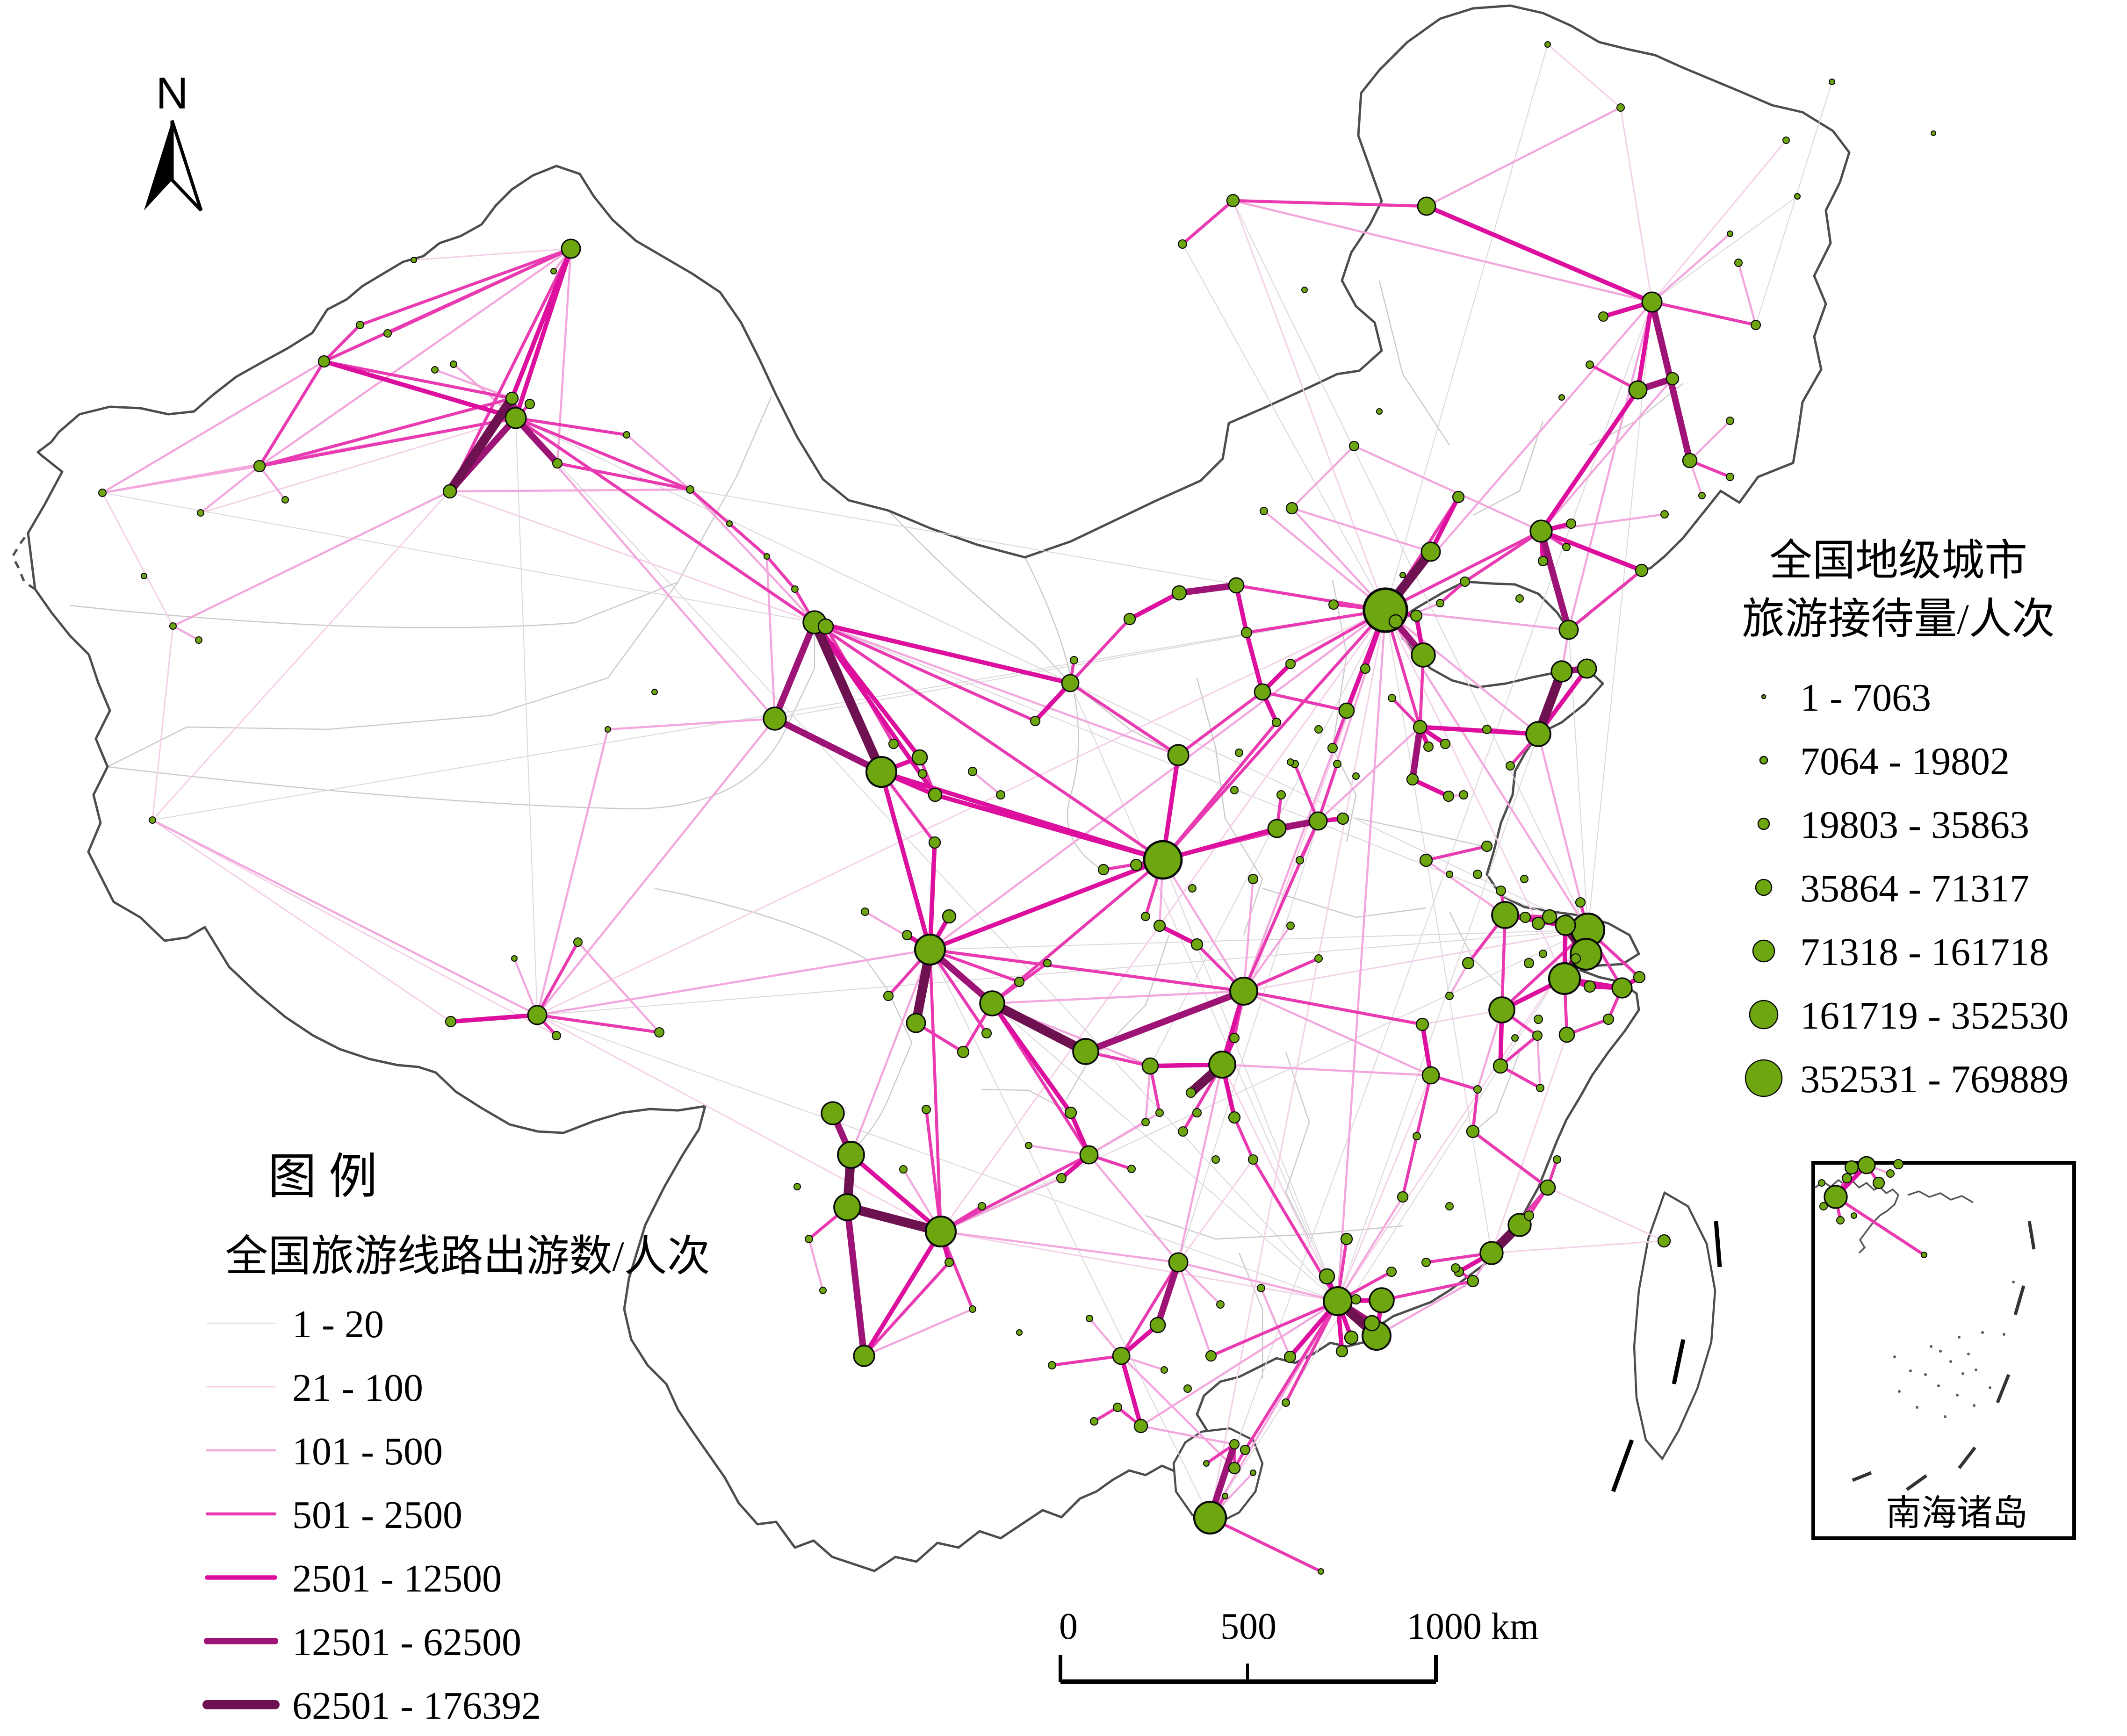  Describe the element at coordinates (1858, 1216) in the screenshot. I see `inset-coastline` at that location.